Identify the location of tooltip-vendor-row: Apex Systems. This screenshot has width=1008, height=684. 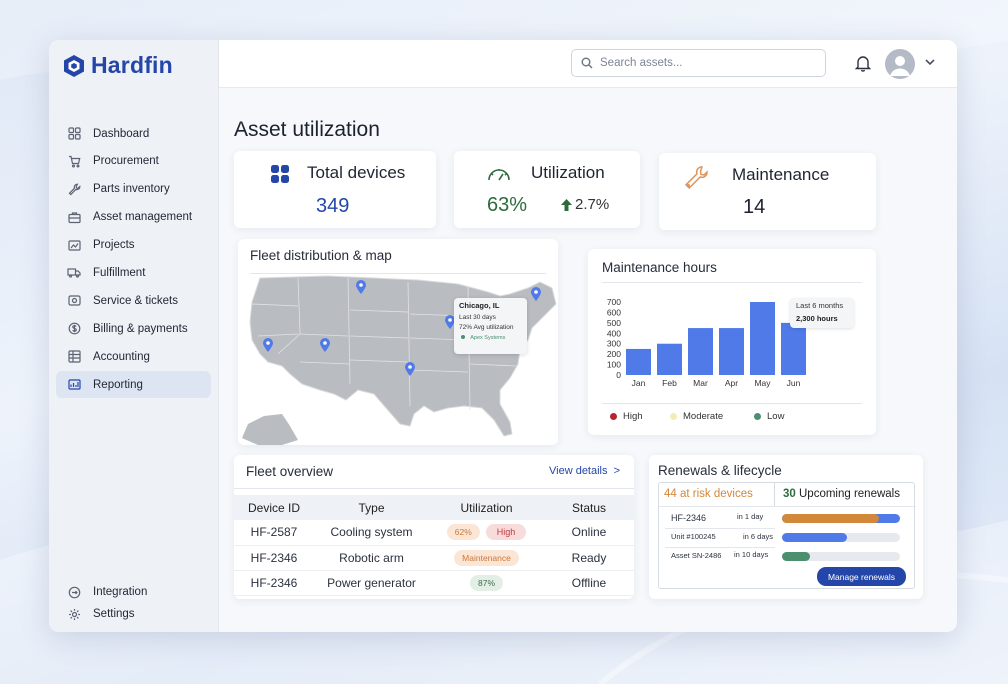
(490, 338).